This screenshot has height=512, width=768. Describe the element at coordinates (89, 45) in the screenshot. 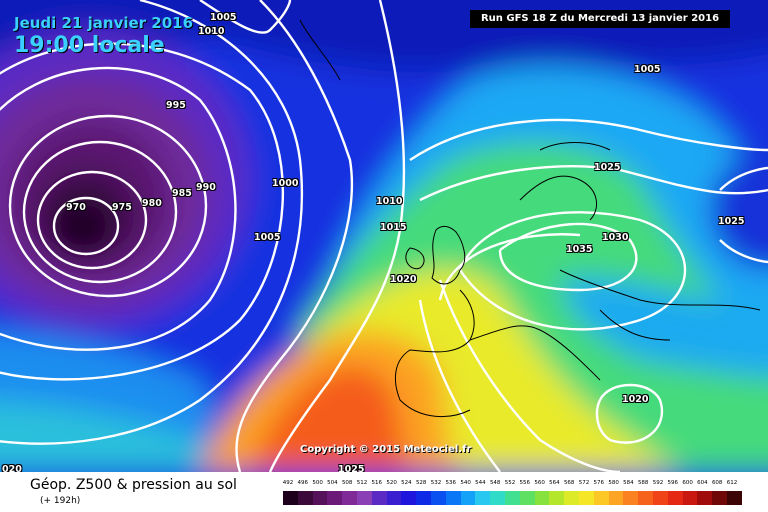

I see `forecast-time: 19:00 locale` at that location.